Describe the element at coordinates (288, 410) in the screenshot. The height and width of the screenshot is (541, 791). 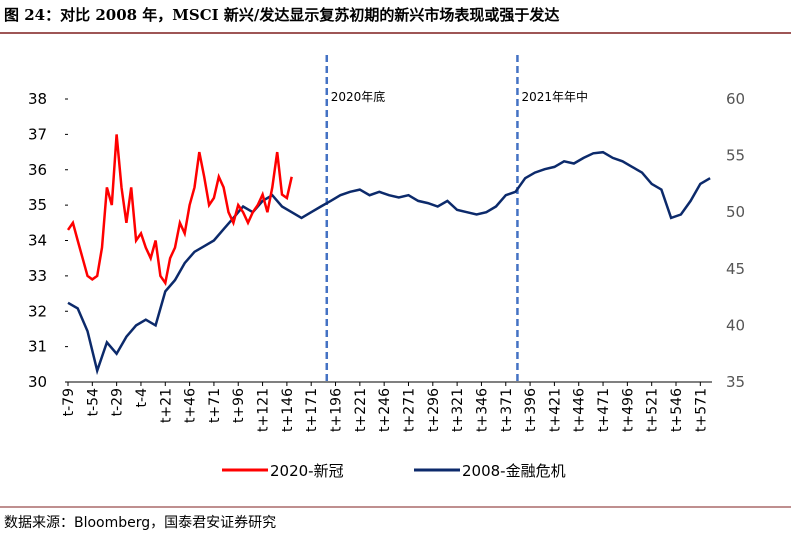
I see `x-tick-label: t+146` at that location.